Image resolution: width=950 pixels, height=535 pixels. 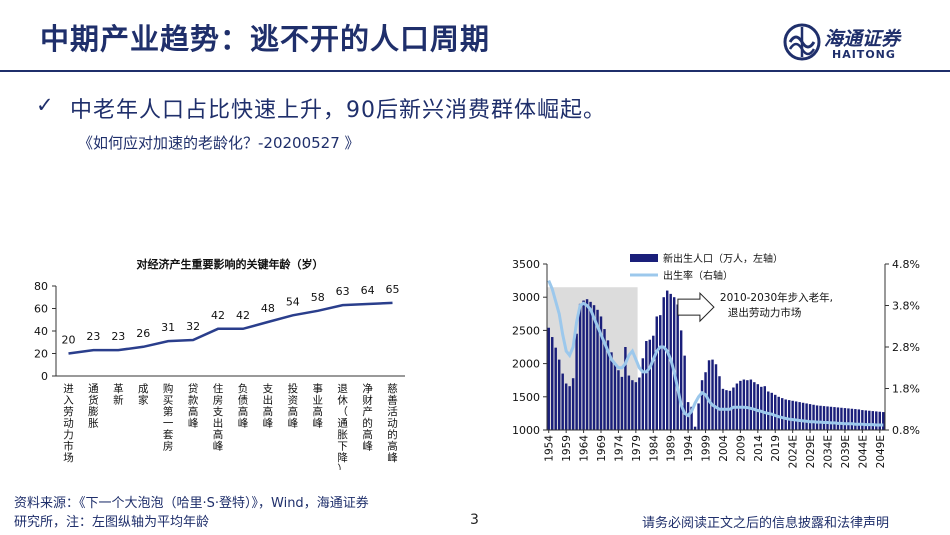 What do you see at coordinates (696, 307) in the screenshot?
I see `chart2-arrow-icon` at bounding box center [696, 307].